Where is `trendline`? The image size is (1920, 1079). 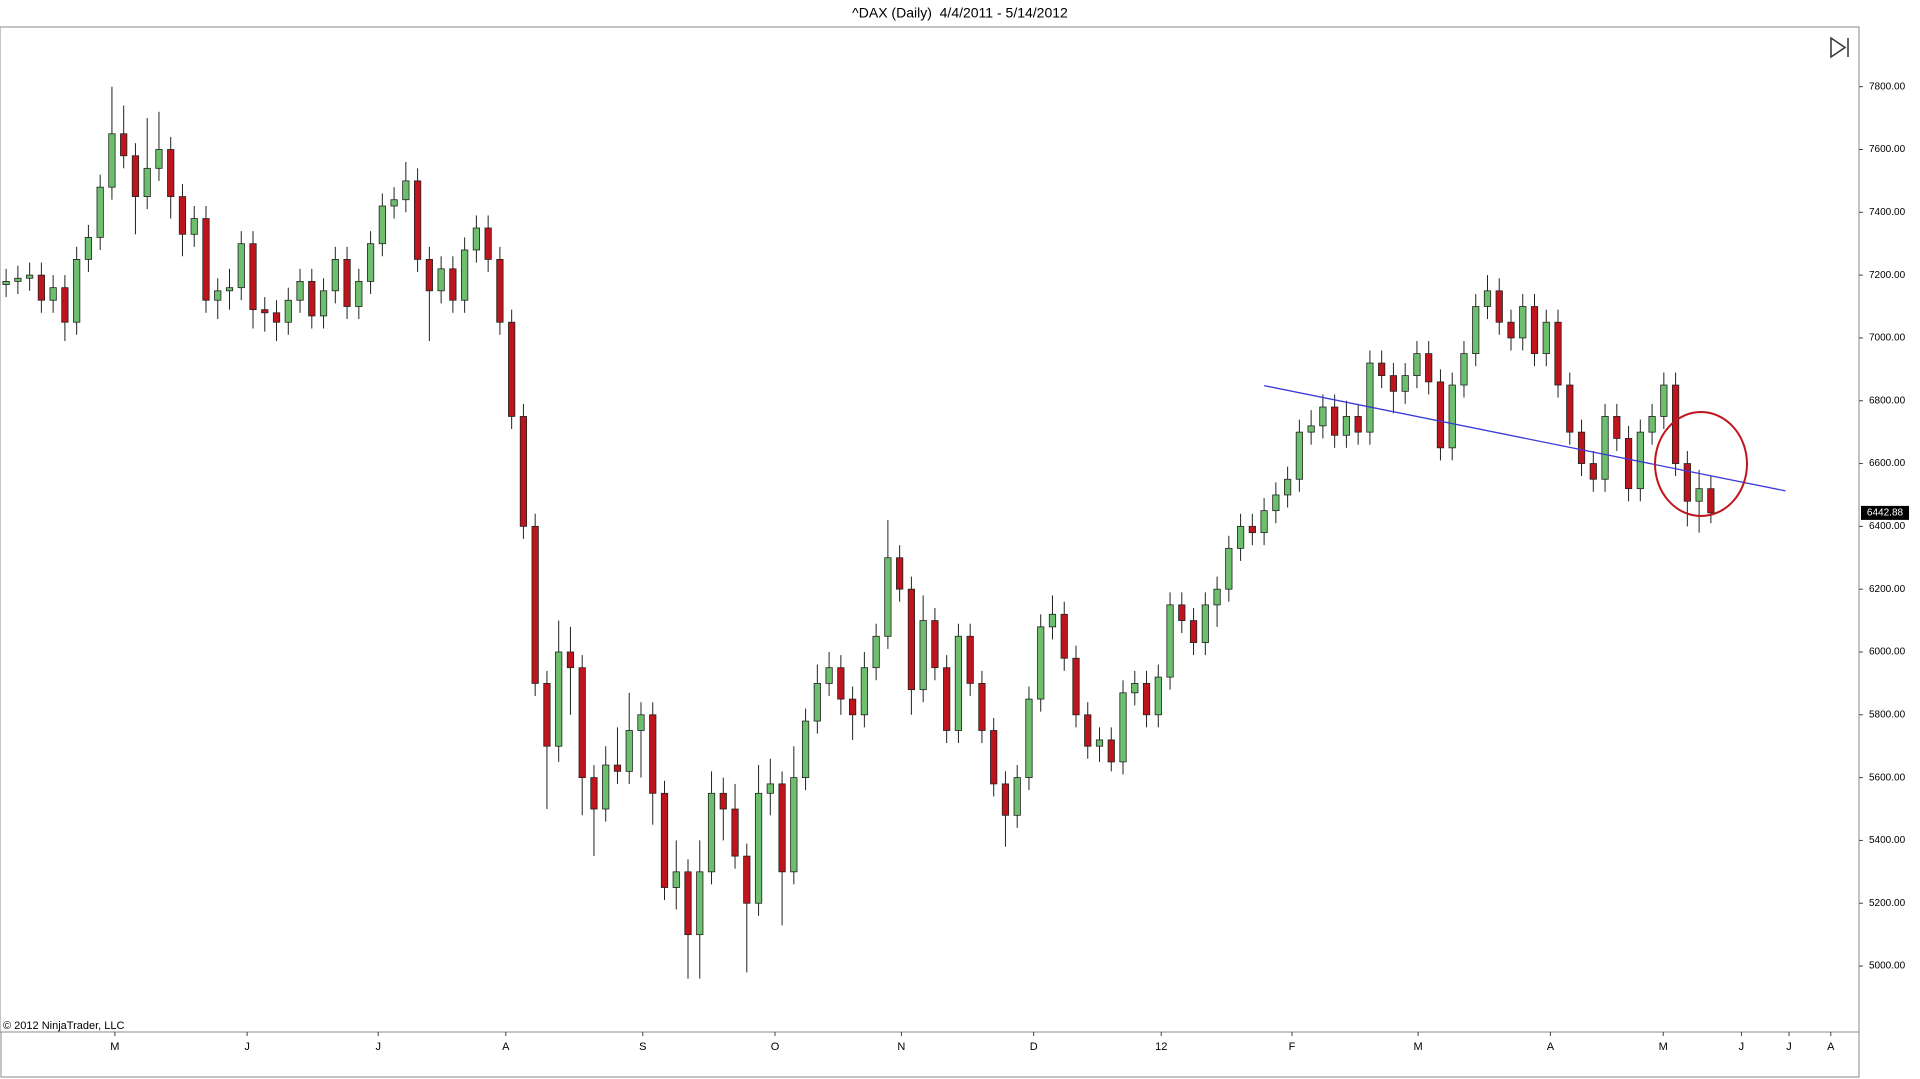
trendline is located at coordinates (1524, 438).